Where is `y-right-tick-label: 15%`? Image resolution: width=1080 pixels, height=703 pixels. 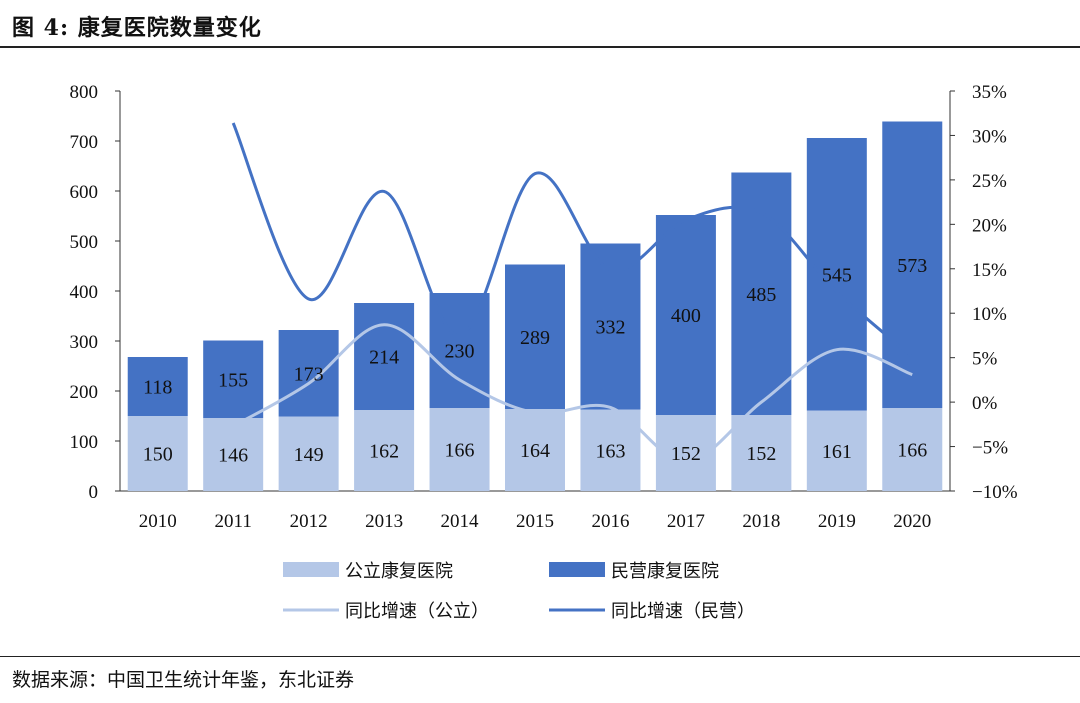 y-right-tick-label: 15% is located at coordinates (989, 270).